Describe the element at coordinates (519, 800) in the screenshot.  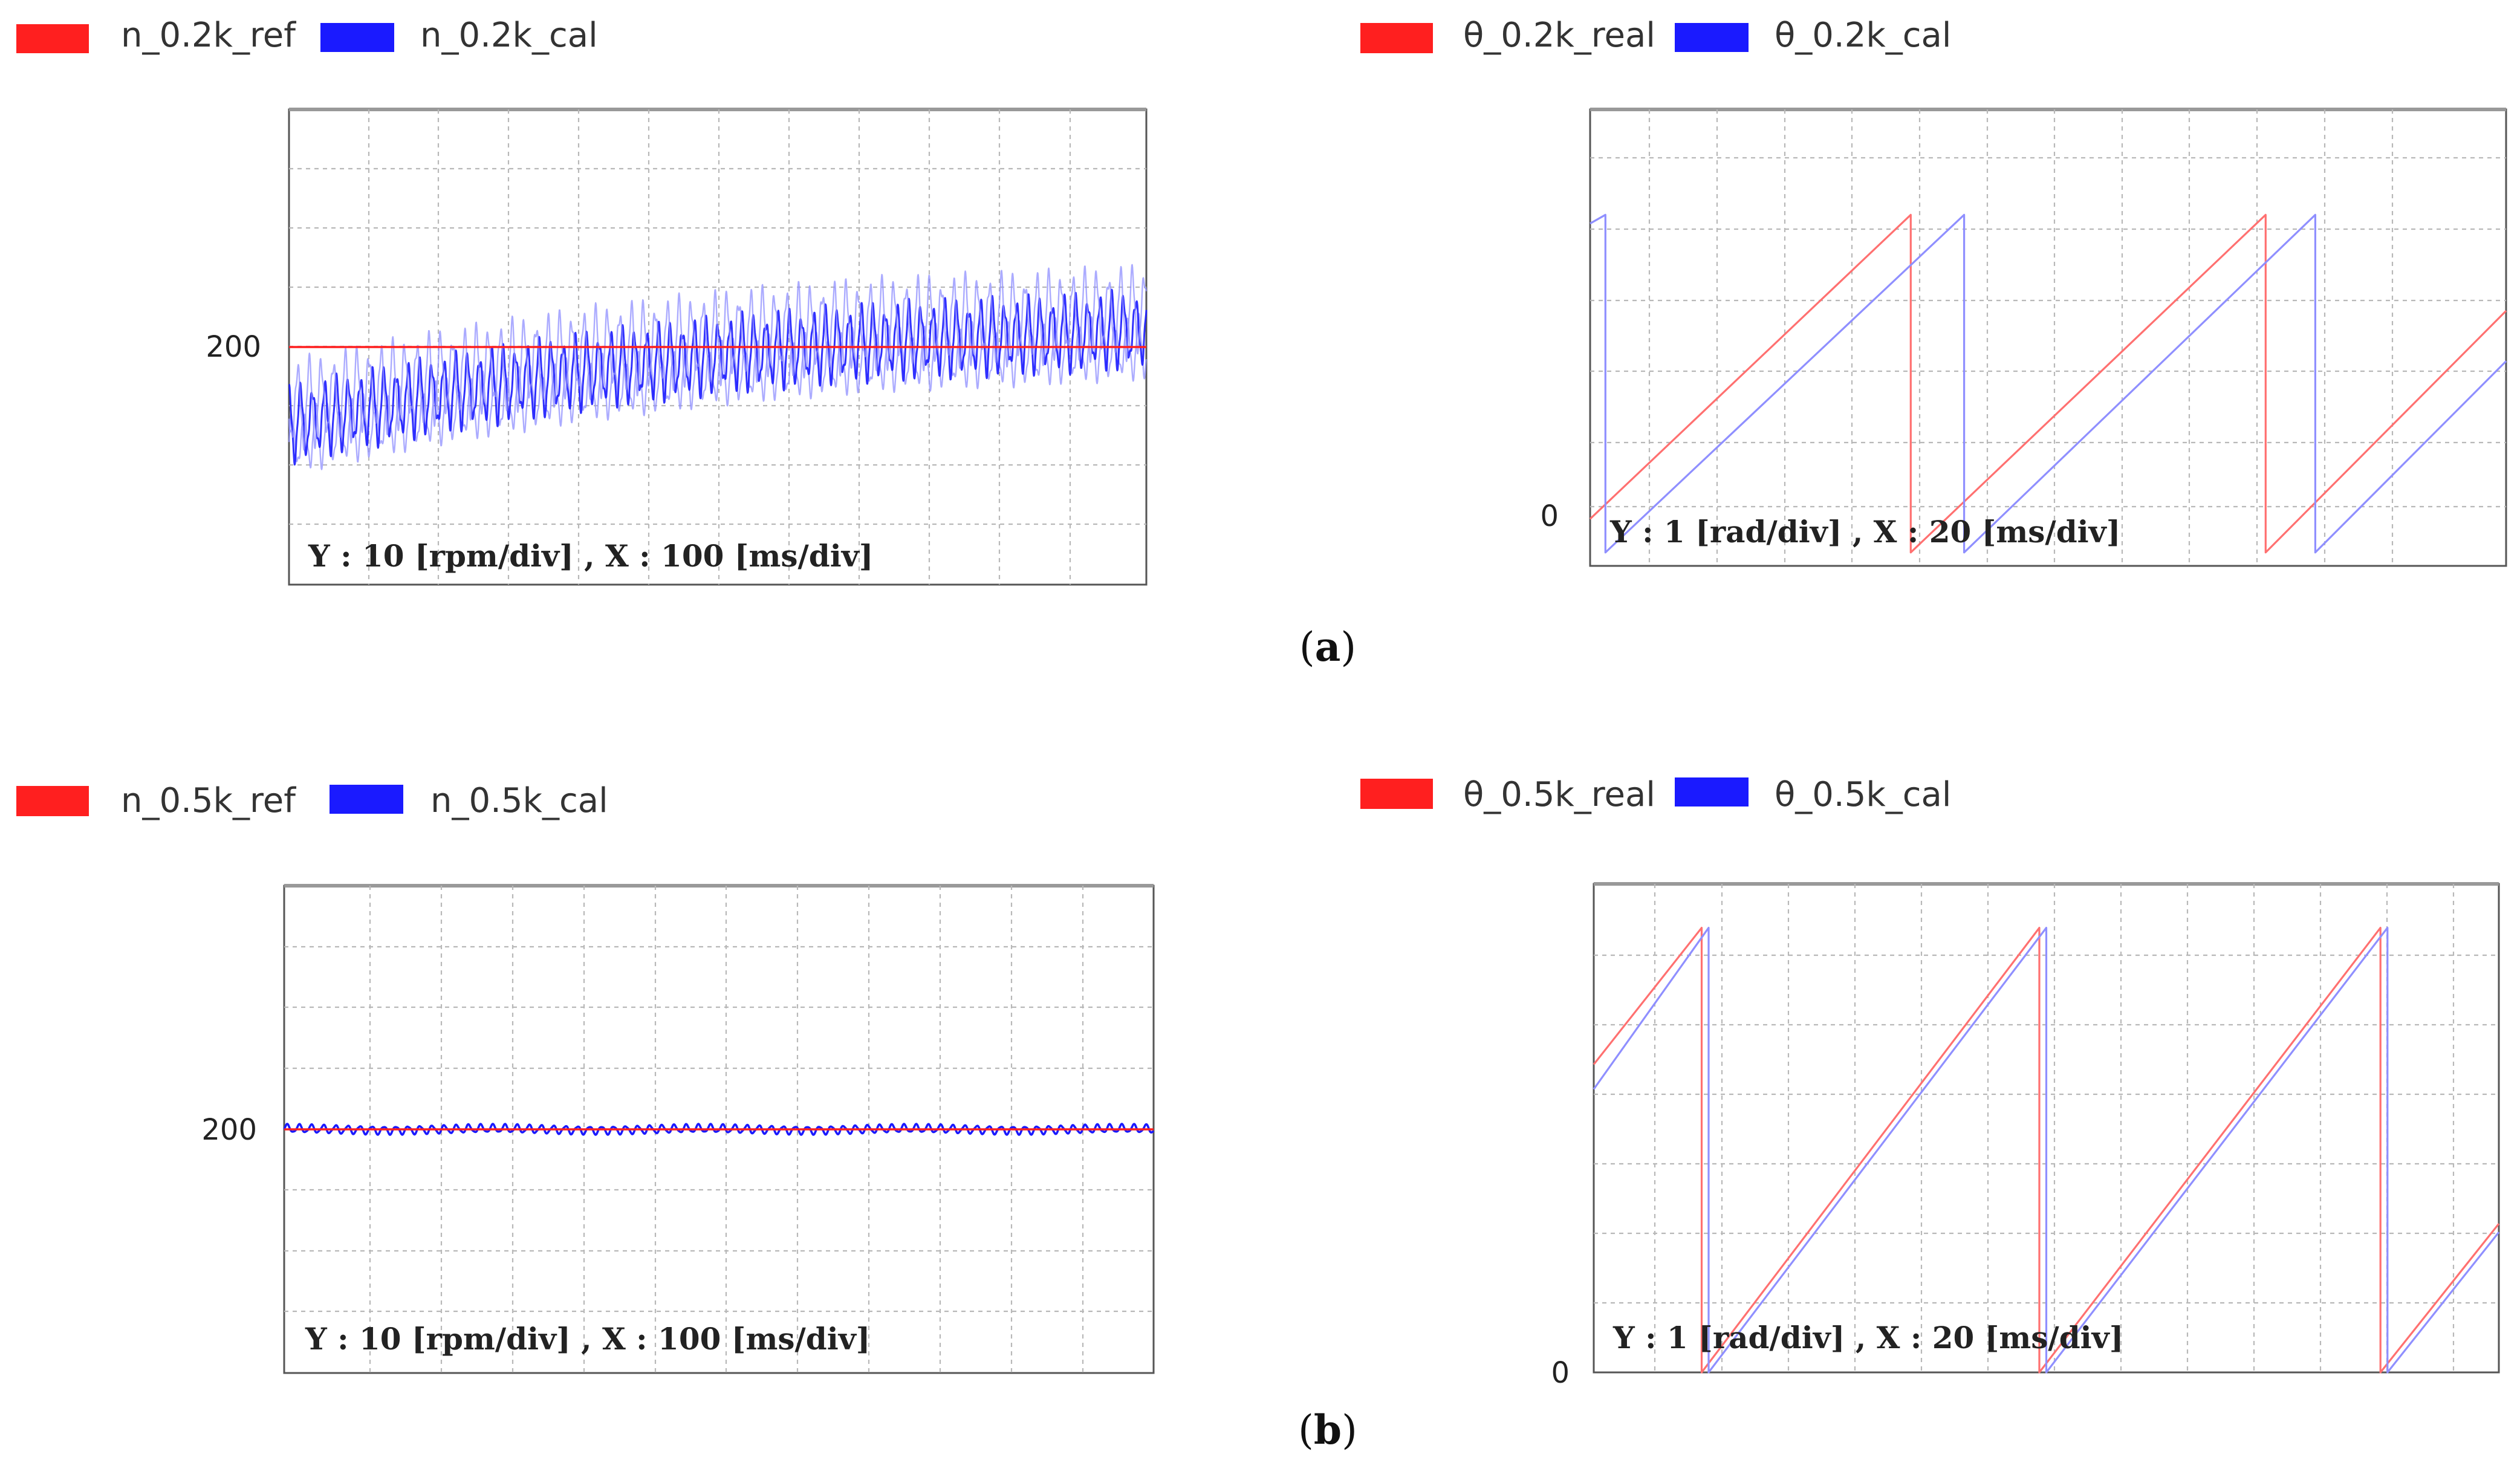
I see `legend-label-cal: n_0.5k_cal` at that location.